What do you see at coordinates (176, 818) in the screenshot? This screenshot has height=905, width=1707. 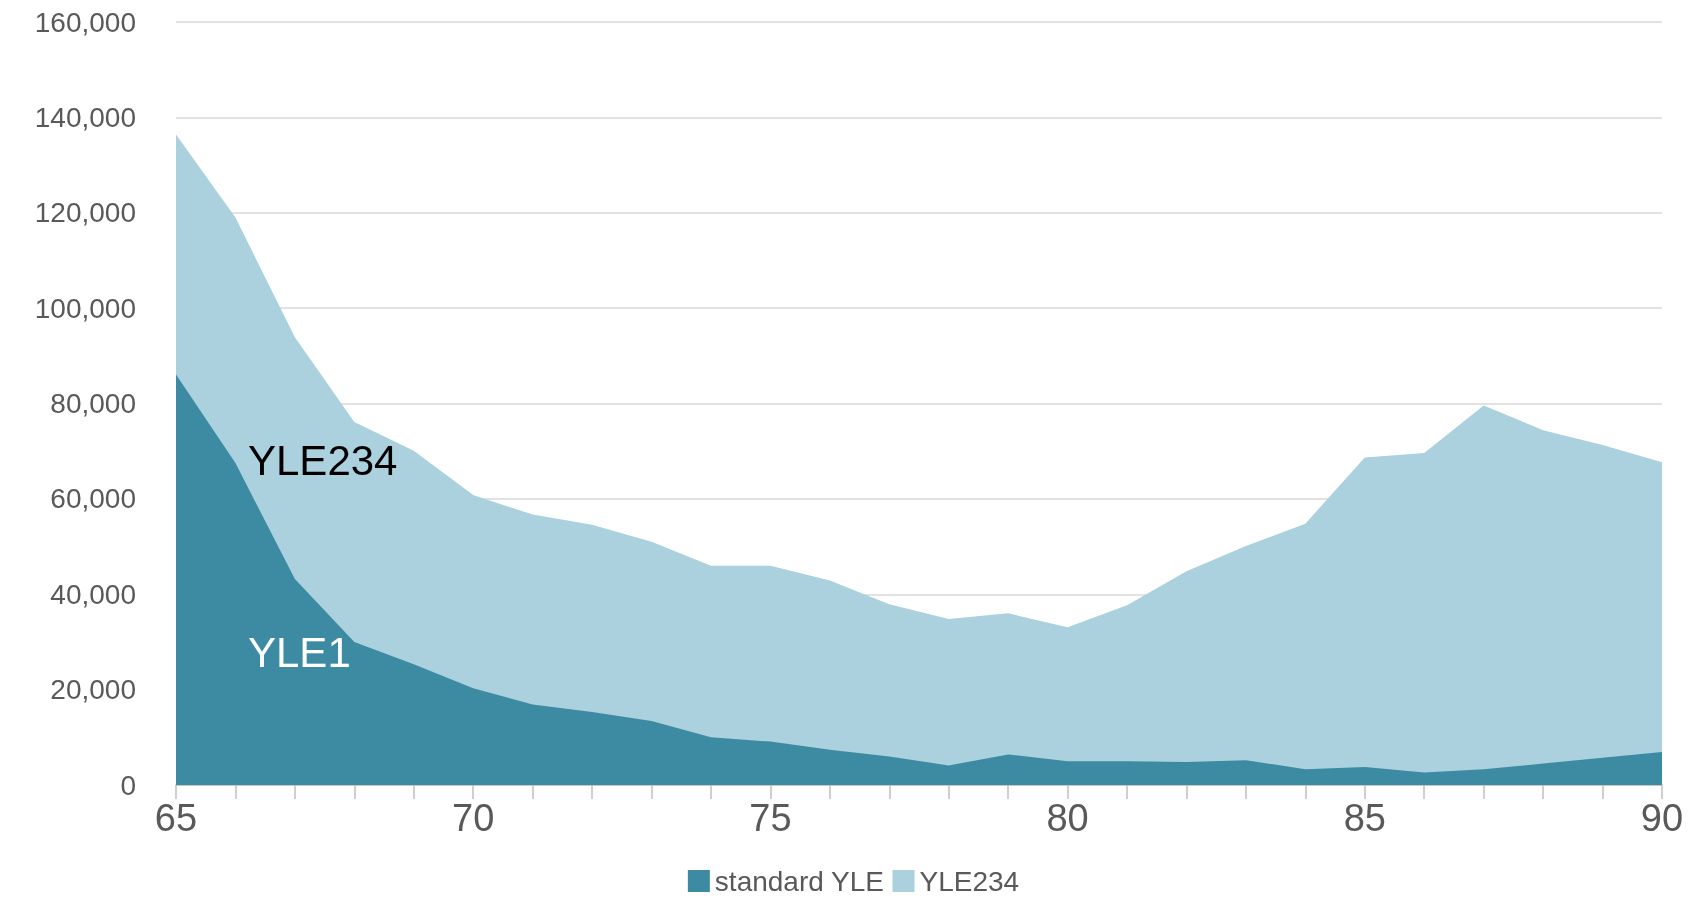 I see `x-tick-label: 65` at bounding box center [176, 818].